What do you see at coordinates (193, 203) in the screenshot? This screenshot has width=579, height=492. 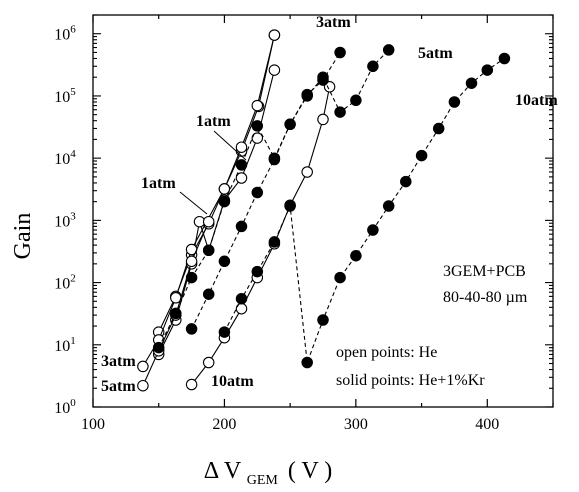 I see `leader-line-1atm-b` at bounding box center [193, 203].